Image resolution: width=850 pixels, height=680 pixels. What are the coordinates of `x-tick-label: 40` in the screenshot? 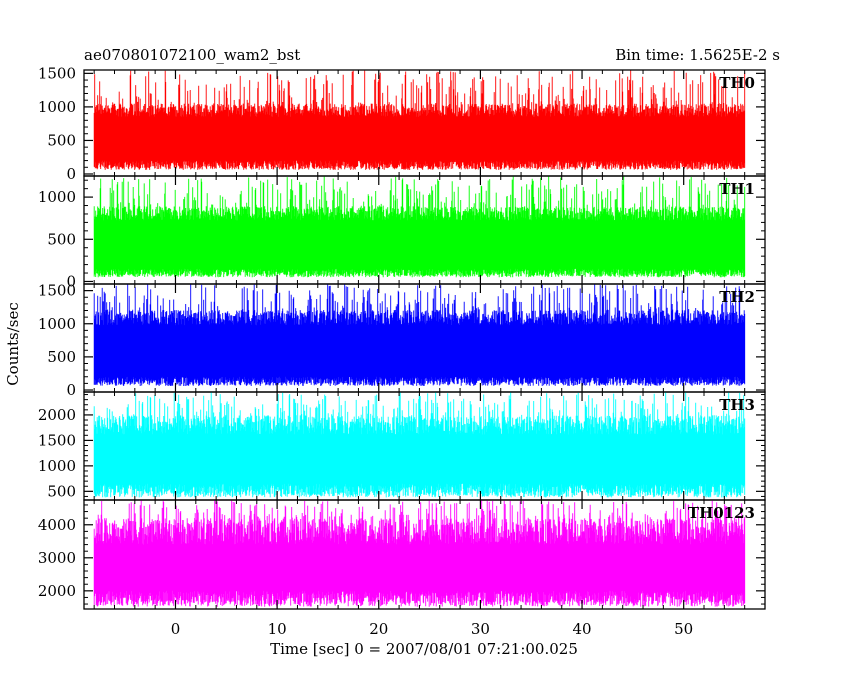 It's located at (581, 629).